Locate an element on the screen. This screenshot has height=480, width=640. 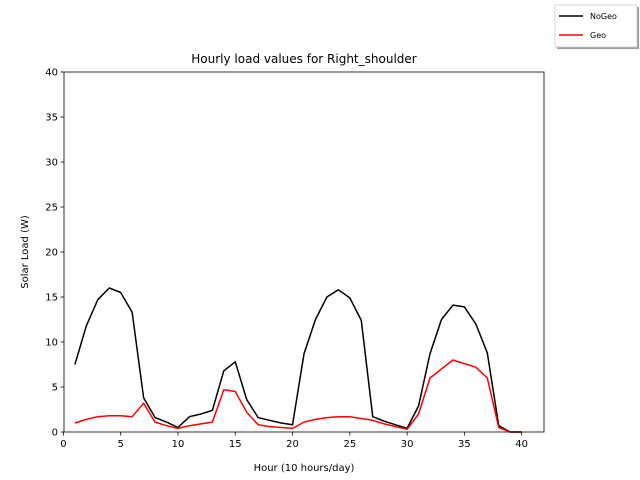
legend-label-nogeo: NoGeo is located at coordinates (603, 16).